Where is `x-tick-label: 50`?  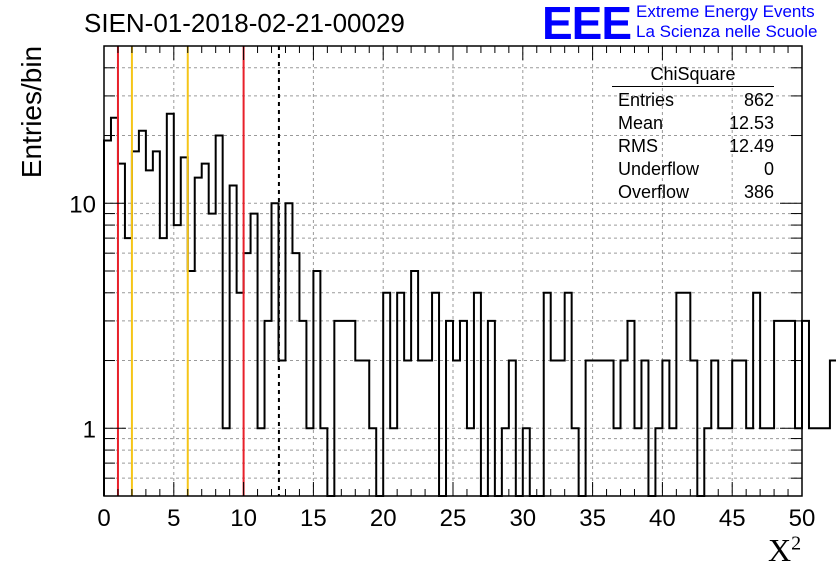 x-tick-label: 50 is located at coordinates (802, 518).